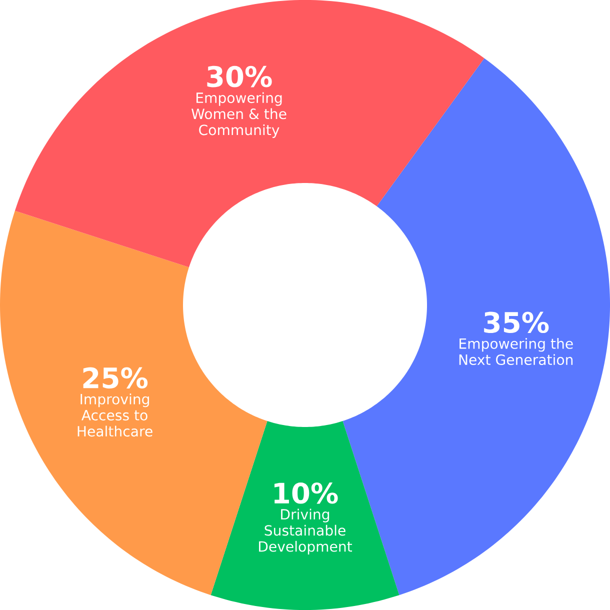 The height and width of the screenshot is (610, 610). Describe the element at coordinates (516, 323) in the screenshot. I see `data-label: 35%` at that location.